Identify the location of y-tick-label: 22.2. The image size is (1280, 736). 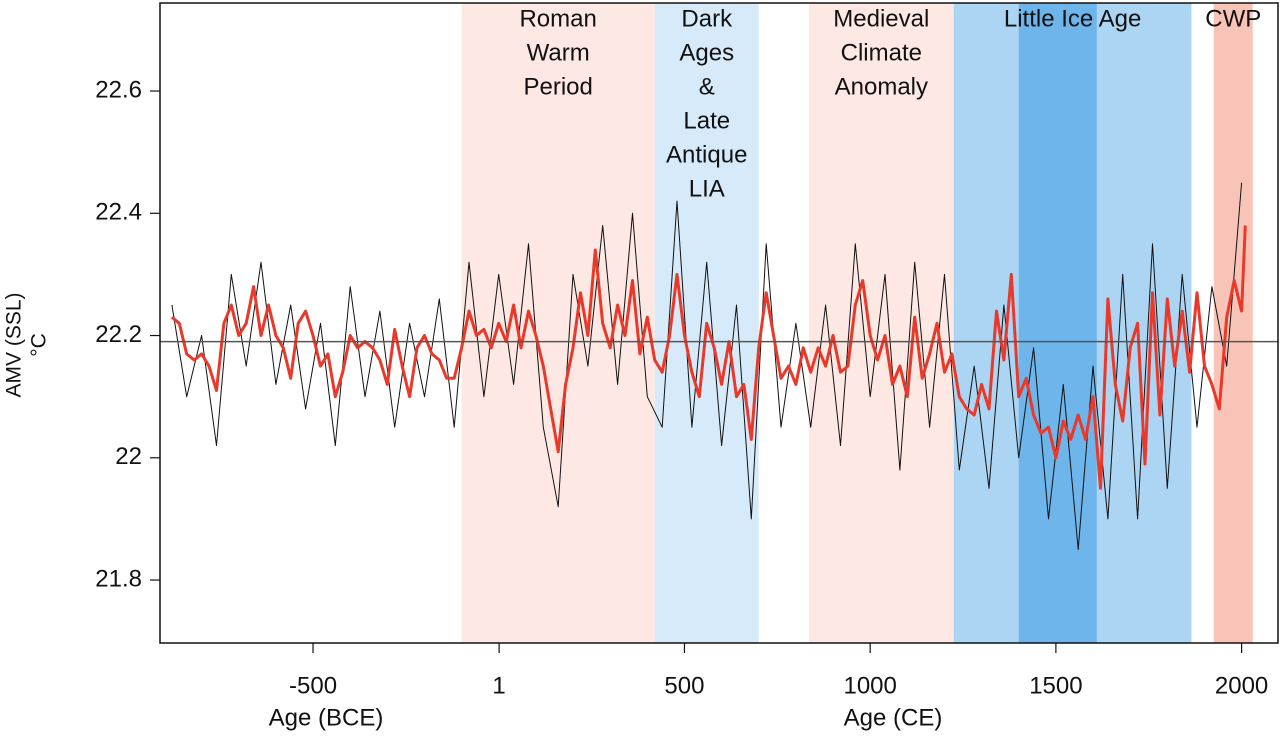
(118, 334).